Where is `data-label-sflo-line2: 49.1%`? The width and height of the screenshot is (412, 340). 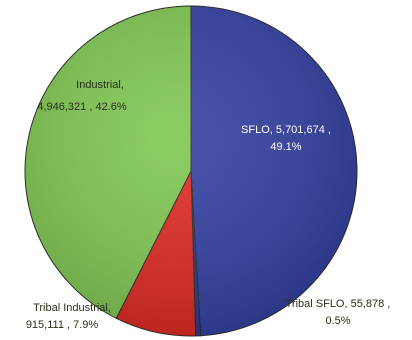 data-label-sflo-line2: 49.1% is located at coordinates (285, 147).